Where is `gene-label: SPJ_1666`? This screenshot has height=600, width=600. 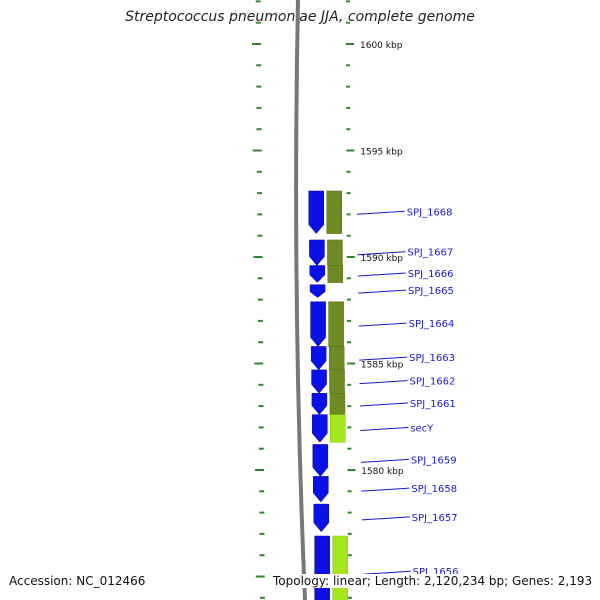 gene-label: SPJ_1666 is located at coordinates (431, 274).